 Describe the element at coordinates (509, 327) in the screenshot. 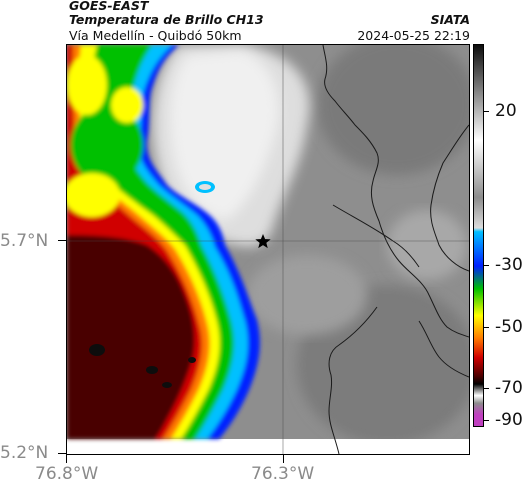

I see `colorbar-label: -50` at that location.